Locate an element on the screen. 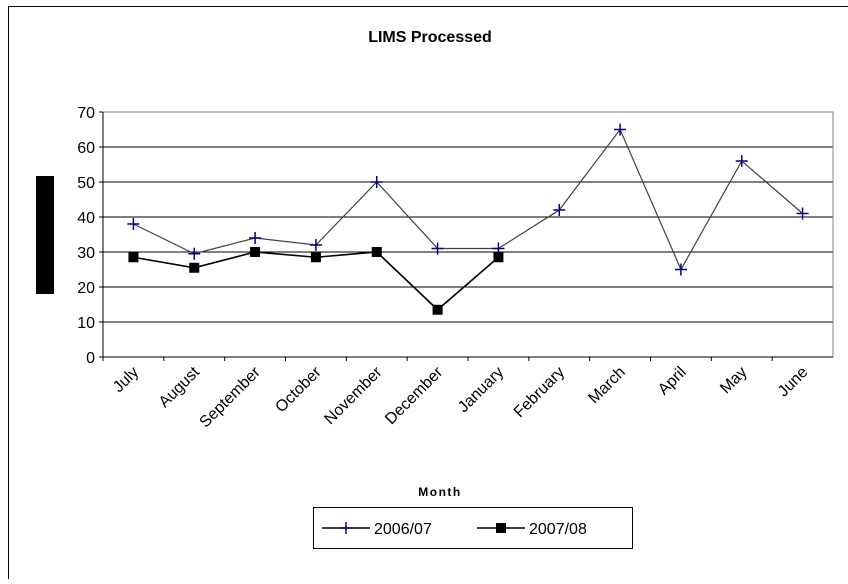 The height and width of the screenshot is (584, 848). chart-title: LIMS Processed is located at coordinates (430, 37).